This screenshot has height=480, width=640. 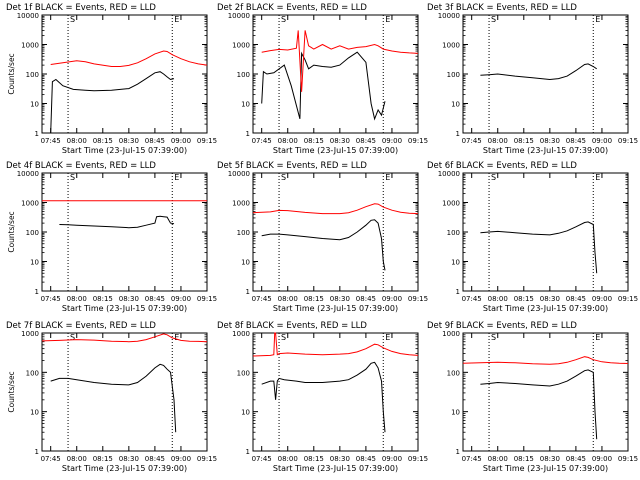 I want to click on panel-title: Det 3f BLACK = Events, RED = LLD, so click(x=502, y=8).